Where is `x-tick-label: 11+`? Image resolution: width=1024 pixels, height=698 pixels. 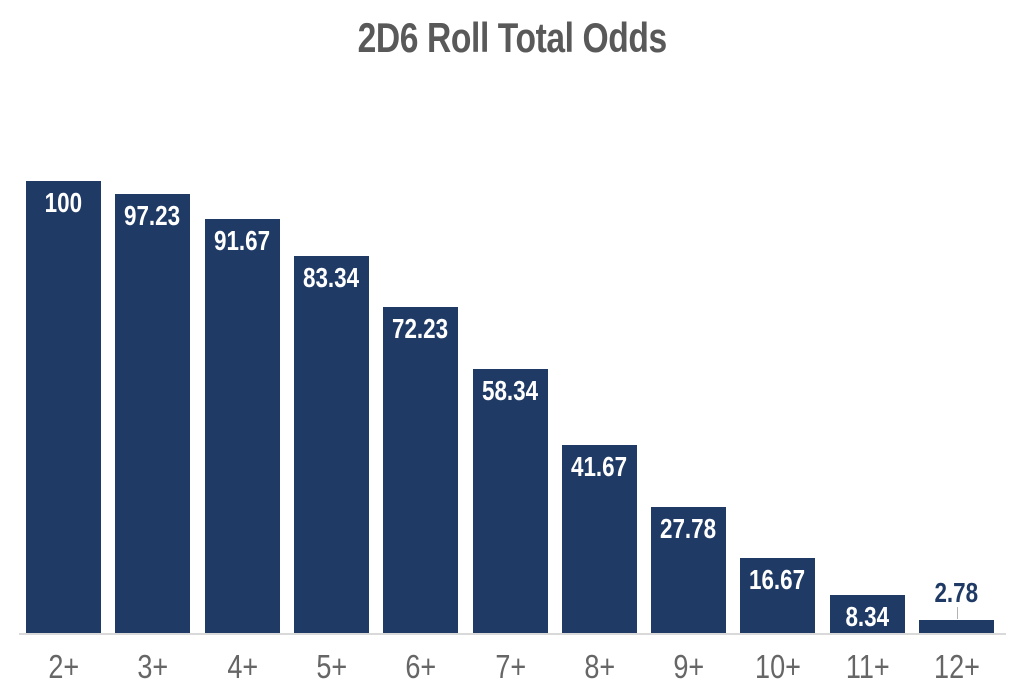 x-tick-label: 11+ is located at coordinates (867, 667).